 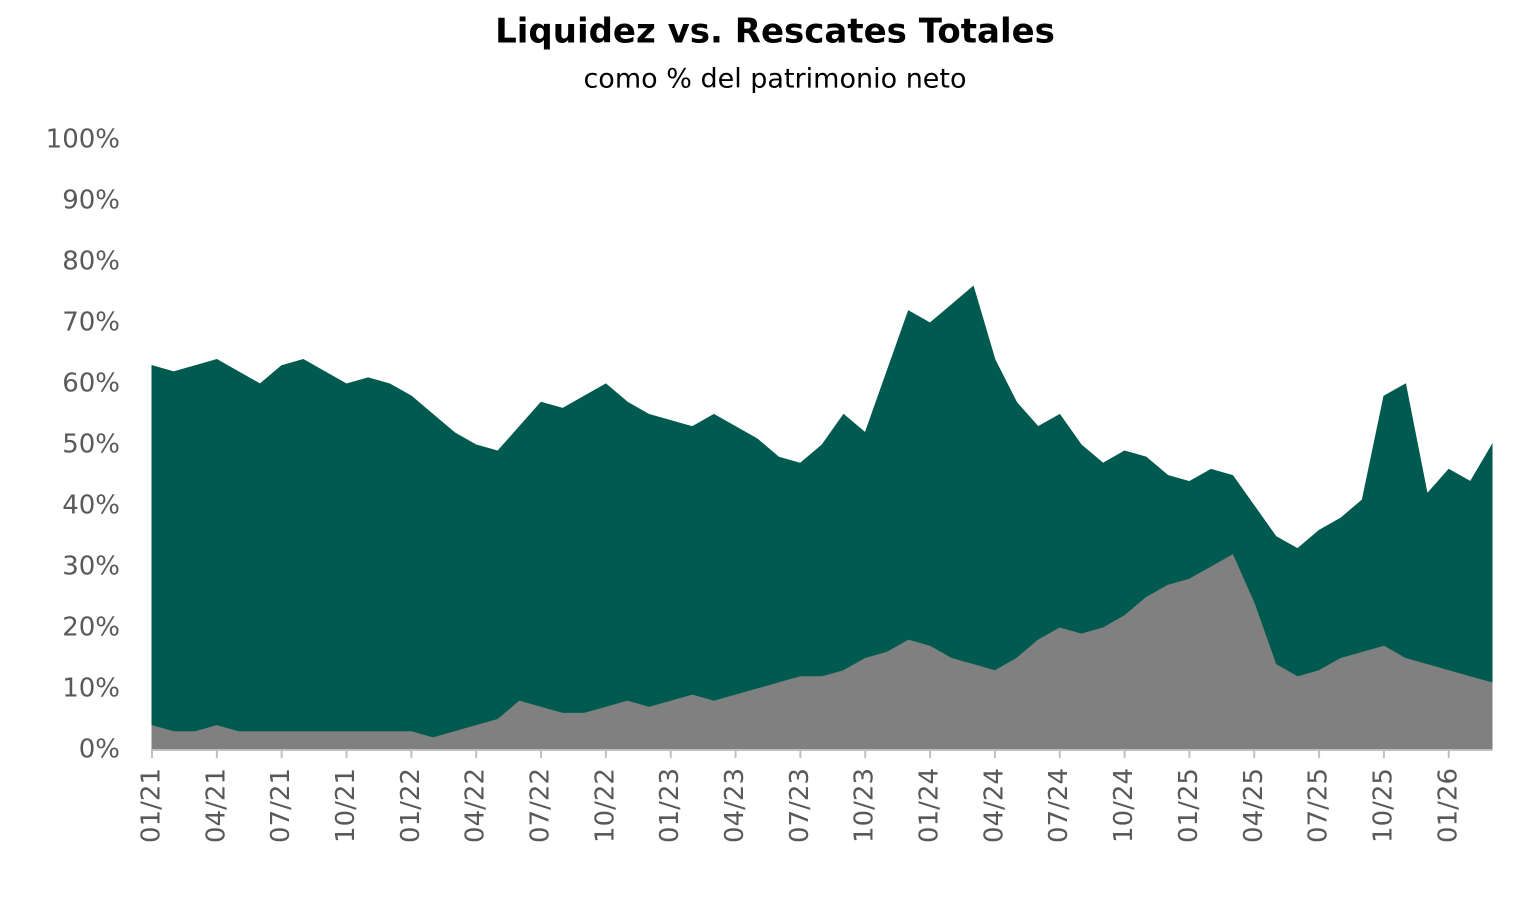 I want to click on x-tick-label: 04/25, so click(x=1254, y=805).